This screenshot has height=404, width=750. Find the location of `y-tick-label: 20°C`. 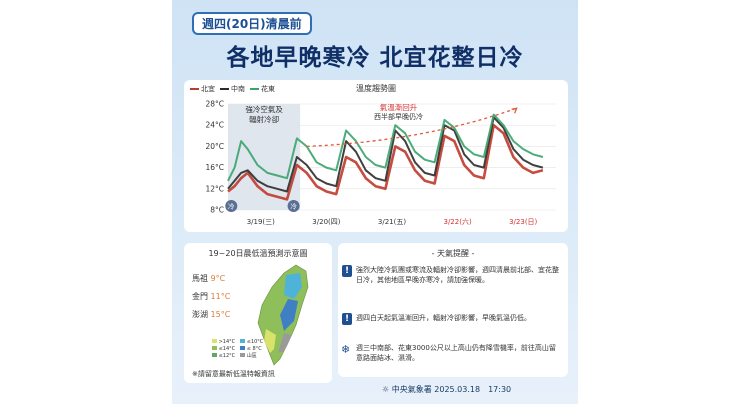

y-tick-label: 20°C is located at coordinates (214, 146).